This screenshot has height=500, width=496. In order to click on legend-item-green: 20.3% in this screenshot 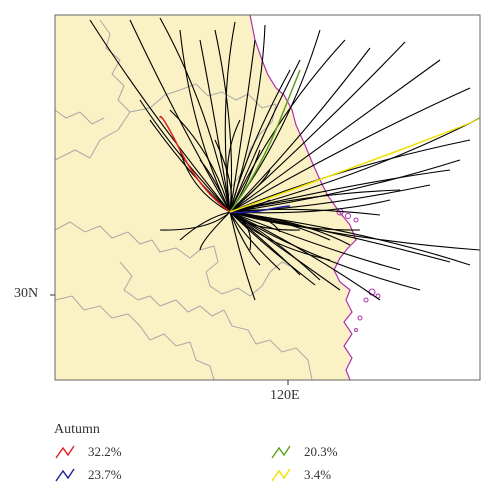, I will do `click(304, 452)`.